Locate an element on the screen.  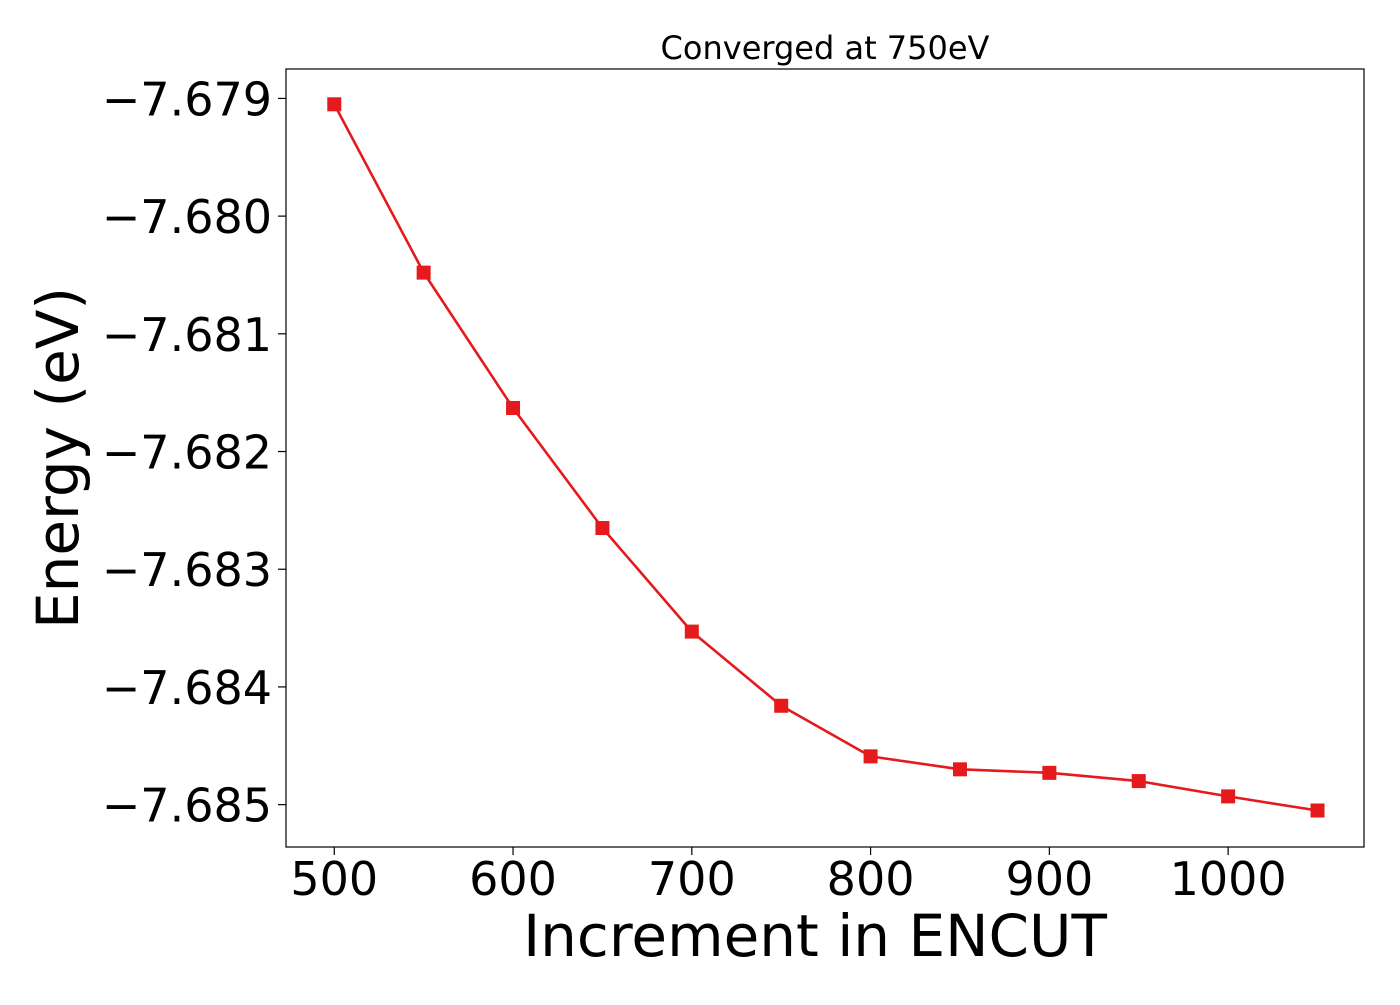
y-tick-label: −7.680 is located at coordinates (187, 217).